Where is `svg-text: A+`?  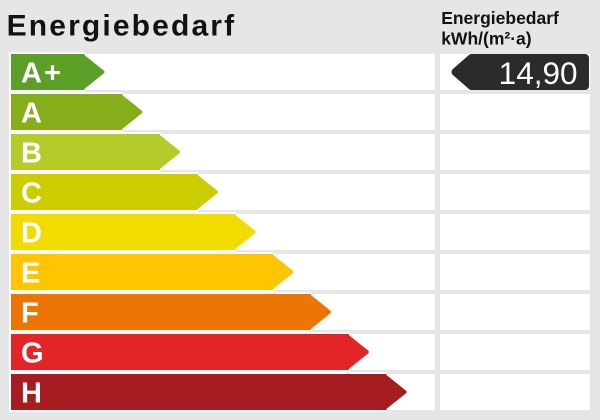 svg-text: A+ is located at coordinates (42, 74).